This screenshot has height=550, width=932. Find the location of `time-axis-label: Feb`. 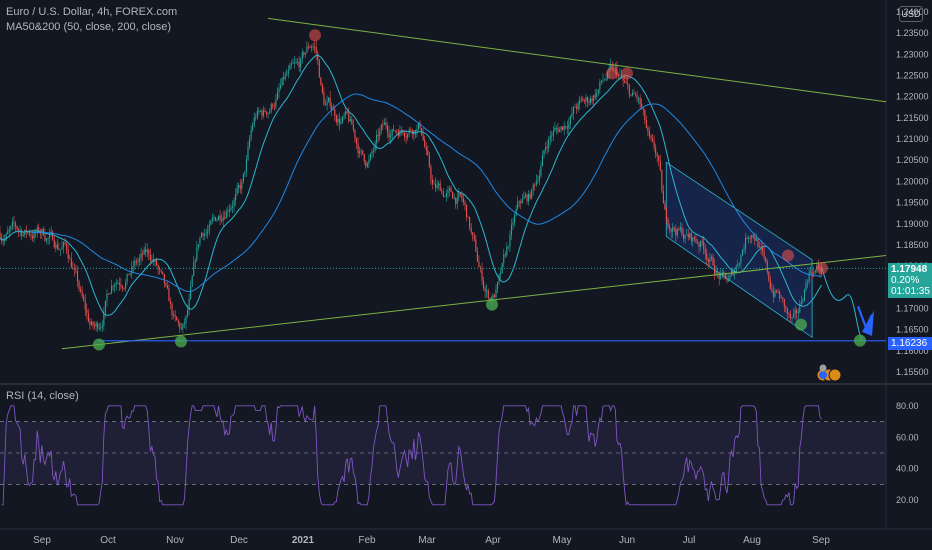

time-axis-label: Feb is located at coordinates (367, 540).